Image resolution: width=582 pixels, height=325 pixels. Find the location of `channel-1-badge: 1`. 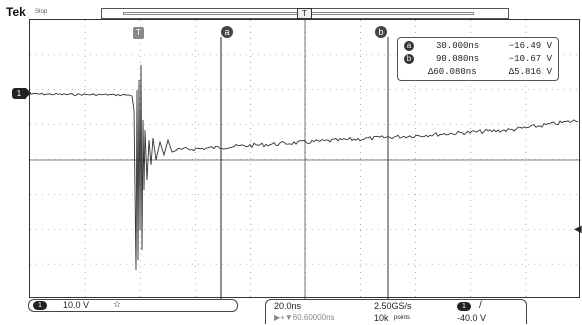

channel-1-badge: 1 is located at coordinates (40, 305).